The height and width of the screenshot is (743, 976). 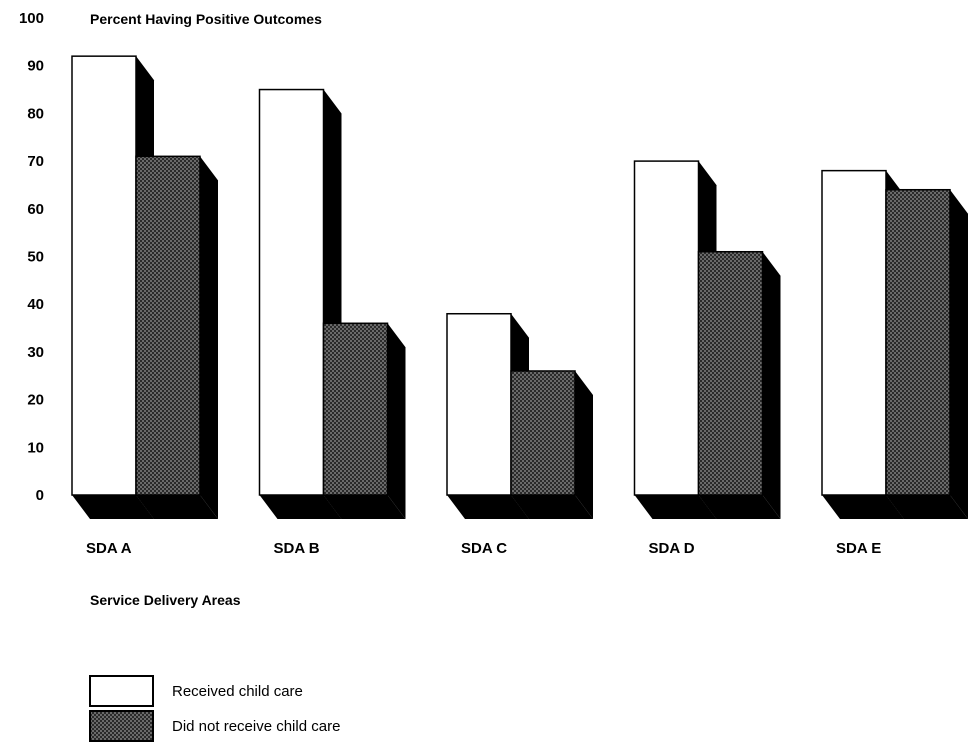 I want to click on y-tick-label: 30, so click(x=35, y=352).